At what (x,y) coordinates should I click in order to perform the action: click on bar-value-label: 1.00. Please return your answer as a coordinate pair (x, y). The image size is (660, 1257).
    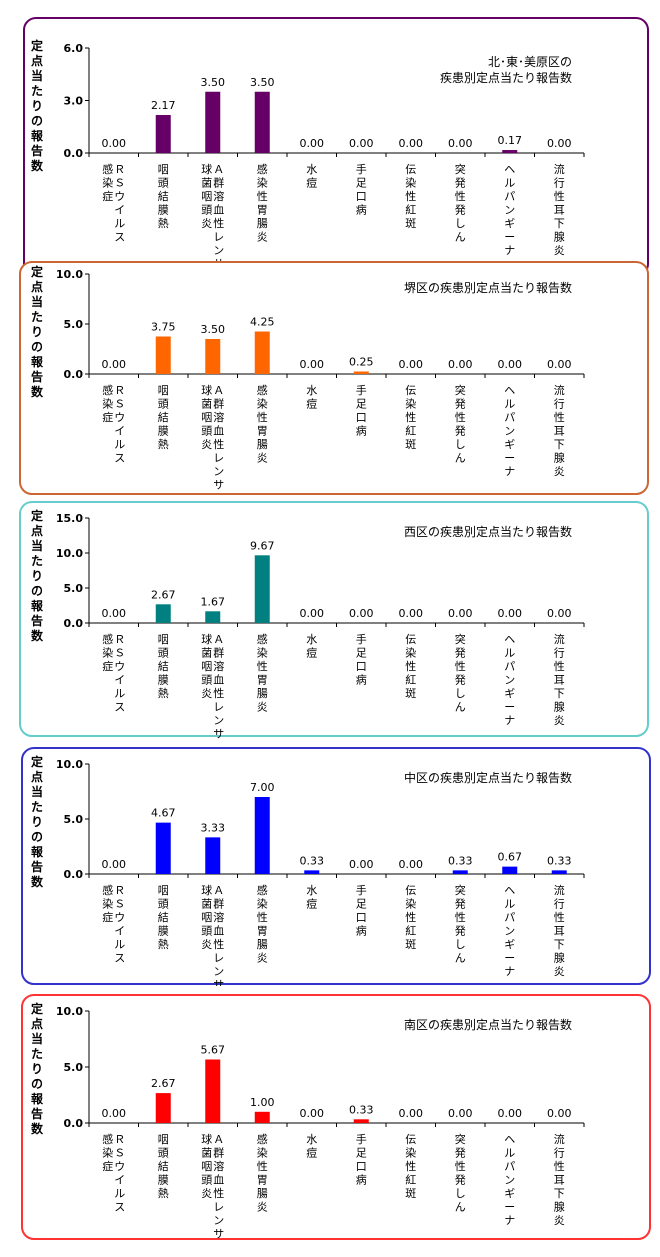
    Looking at the image, I should click on (262, 1102).